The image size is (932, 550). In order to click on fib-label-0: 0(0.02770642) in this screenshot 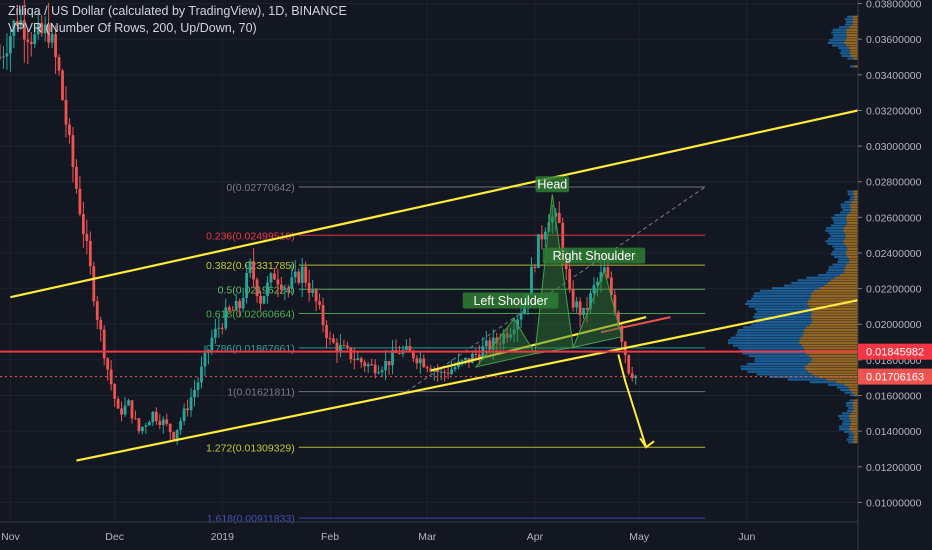, I will do `click(260, 188)`.